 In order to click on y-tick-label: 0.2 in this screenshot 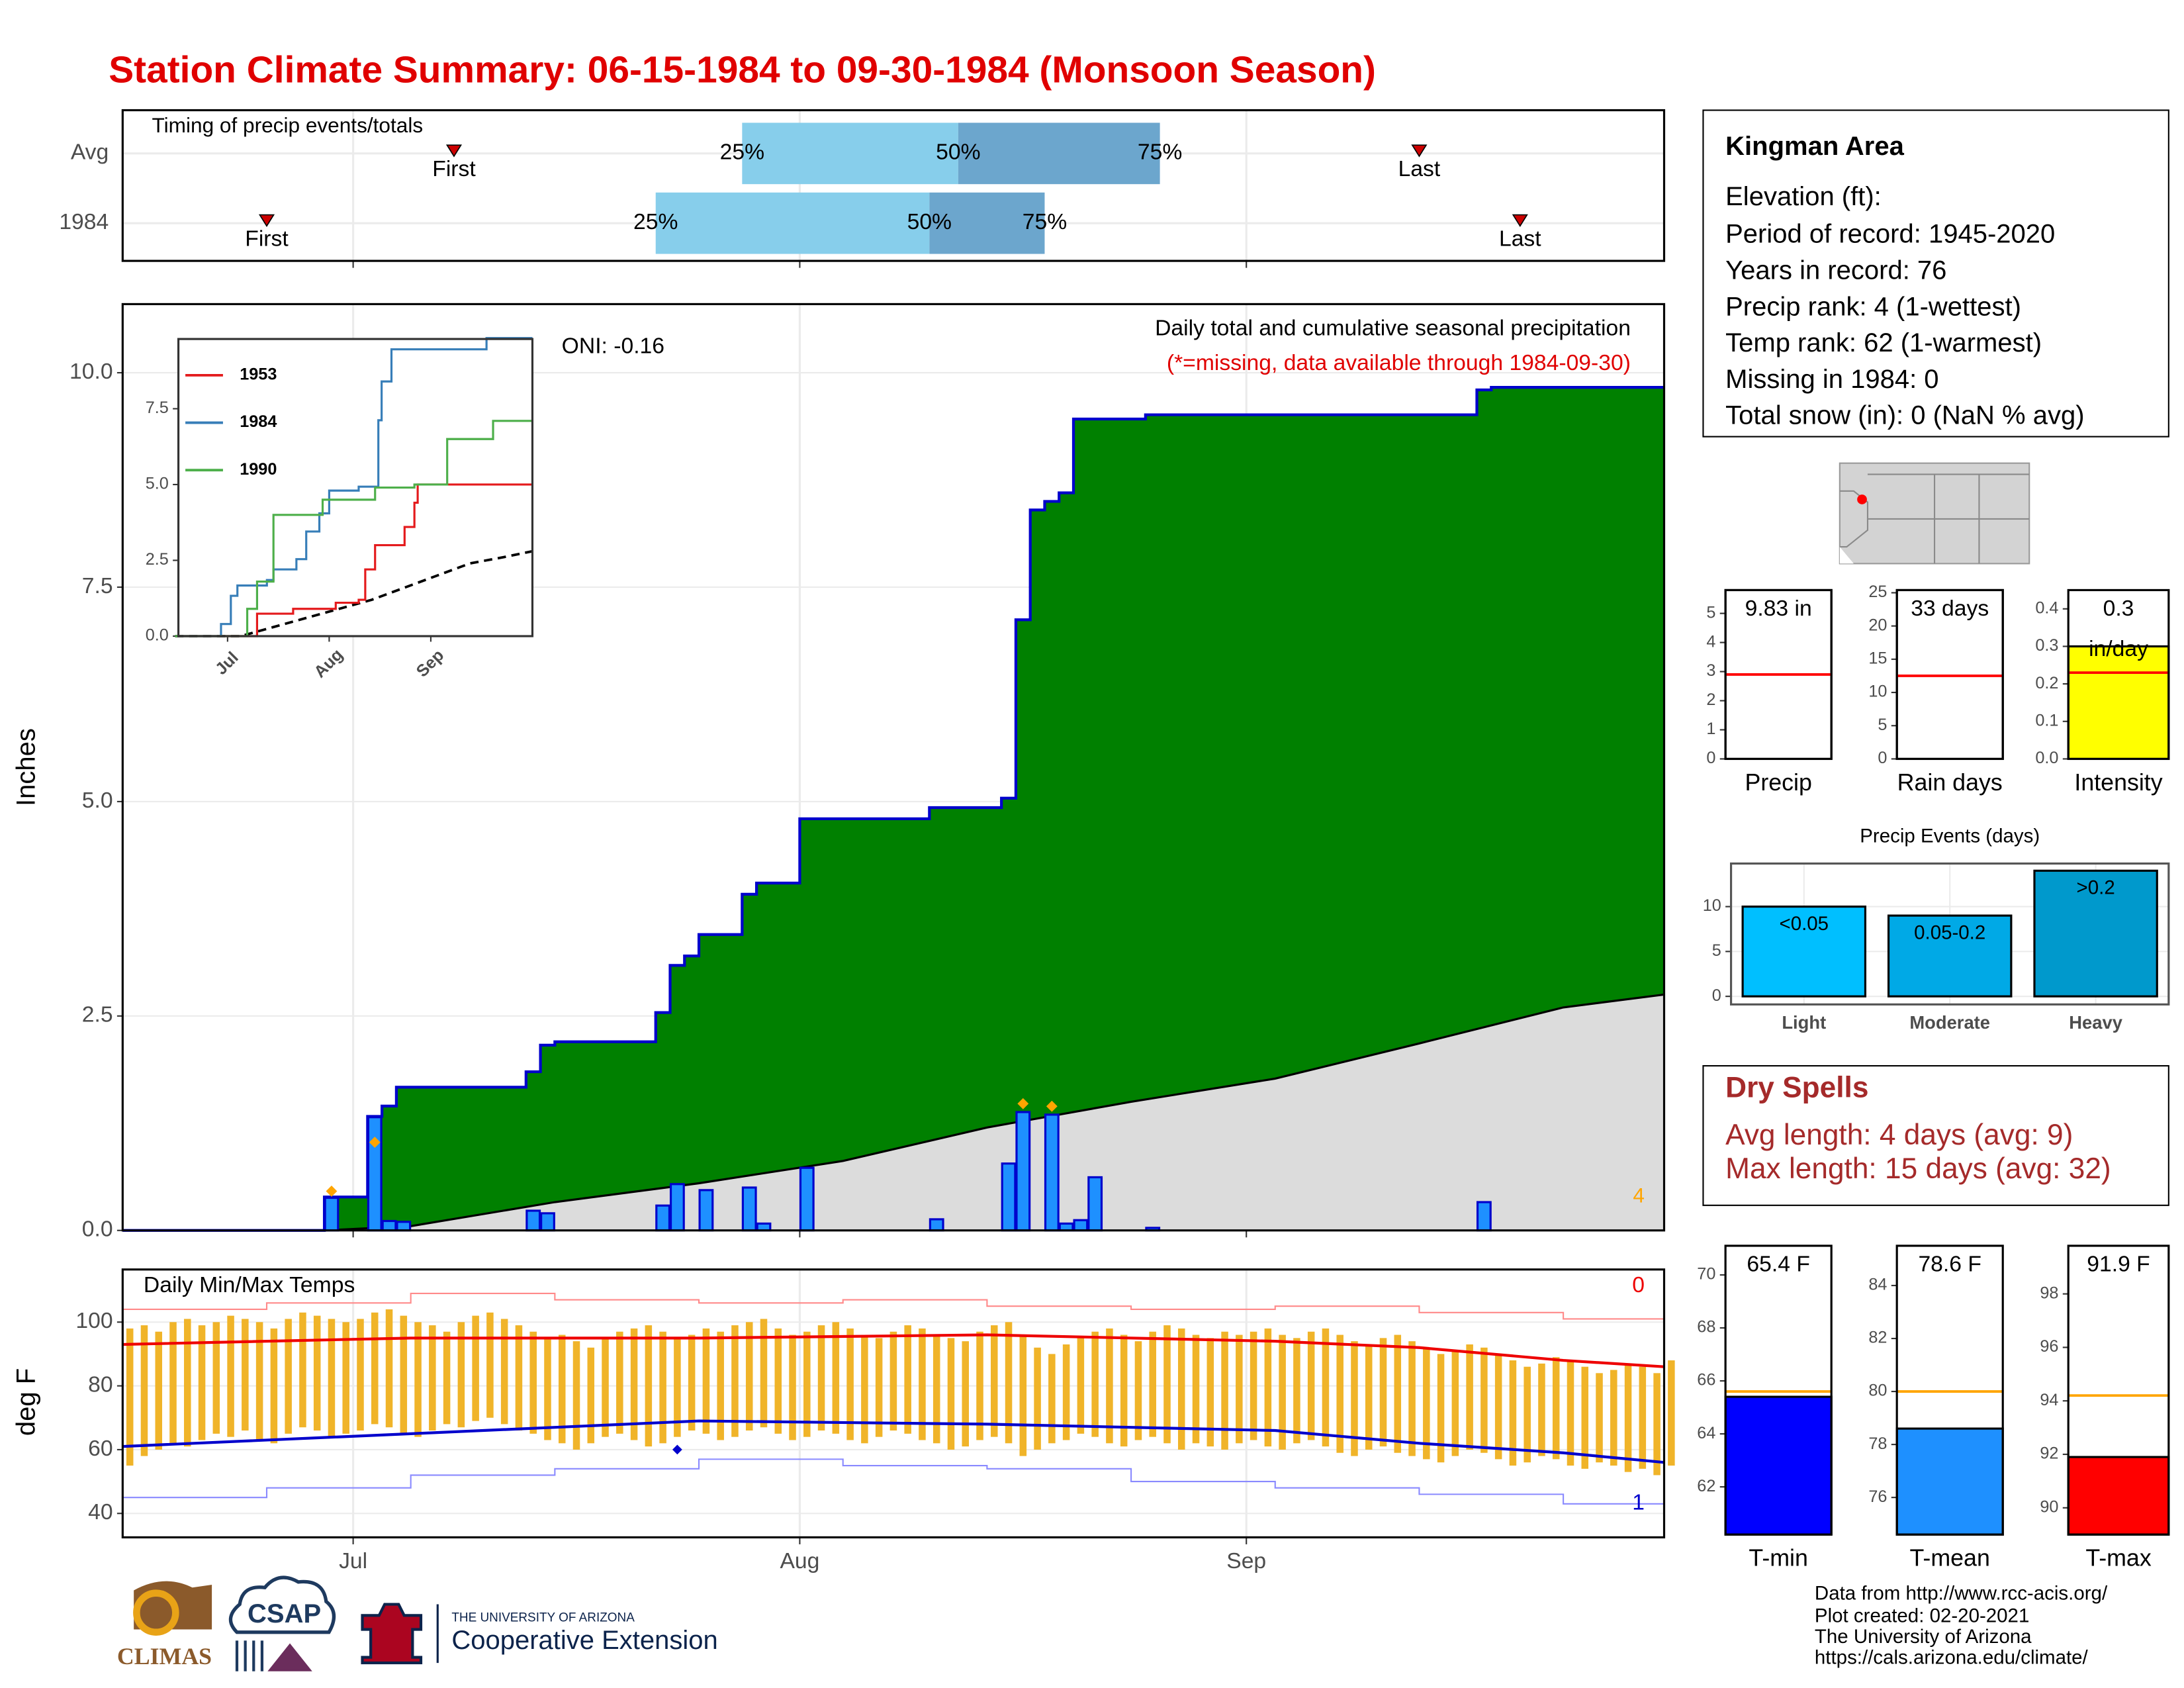, I will do `click(2046, 683)`.